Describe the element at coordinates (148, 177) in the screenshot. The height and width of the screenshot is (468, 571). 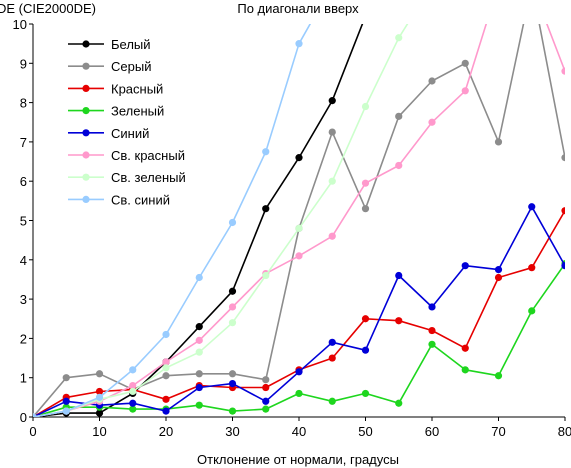
I see `legend-label: Св. зеленый` at that location.